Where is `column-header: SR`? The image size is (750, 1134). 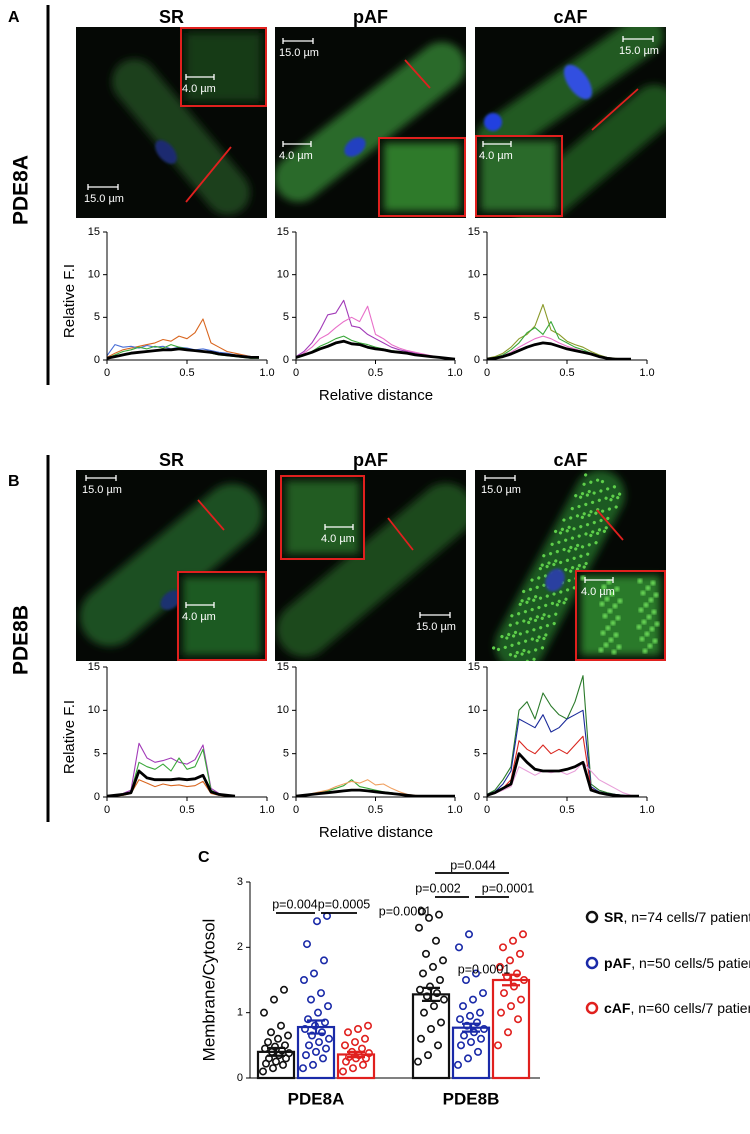
column-header: SR is located at coordinates (171, 17).